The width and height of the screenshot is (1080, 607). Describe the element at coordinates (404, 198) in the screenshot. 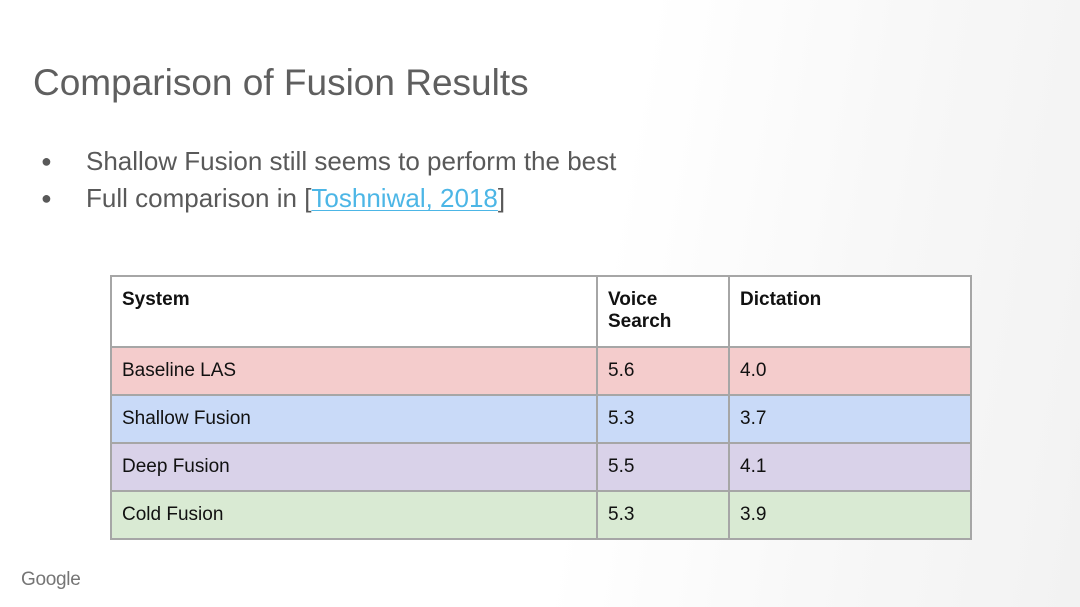

I see `citation-link: Toshniwal, 2018` at that location.